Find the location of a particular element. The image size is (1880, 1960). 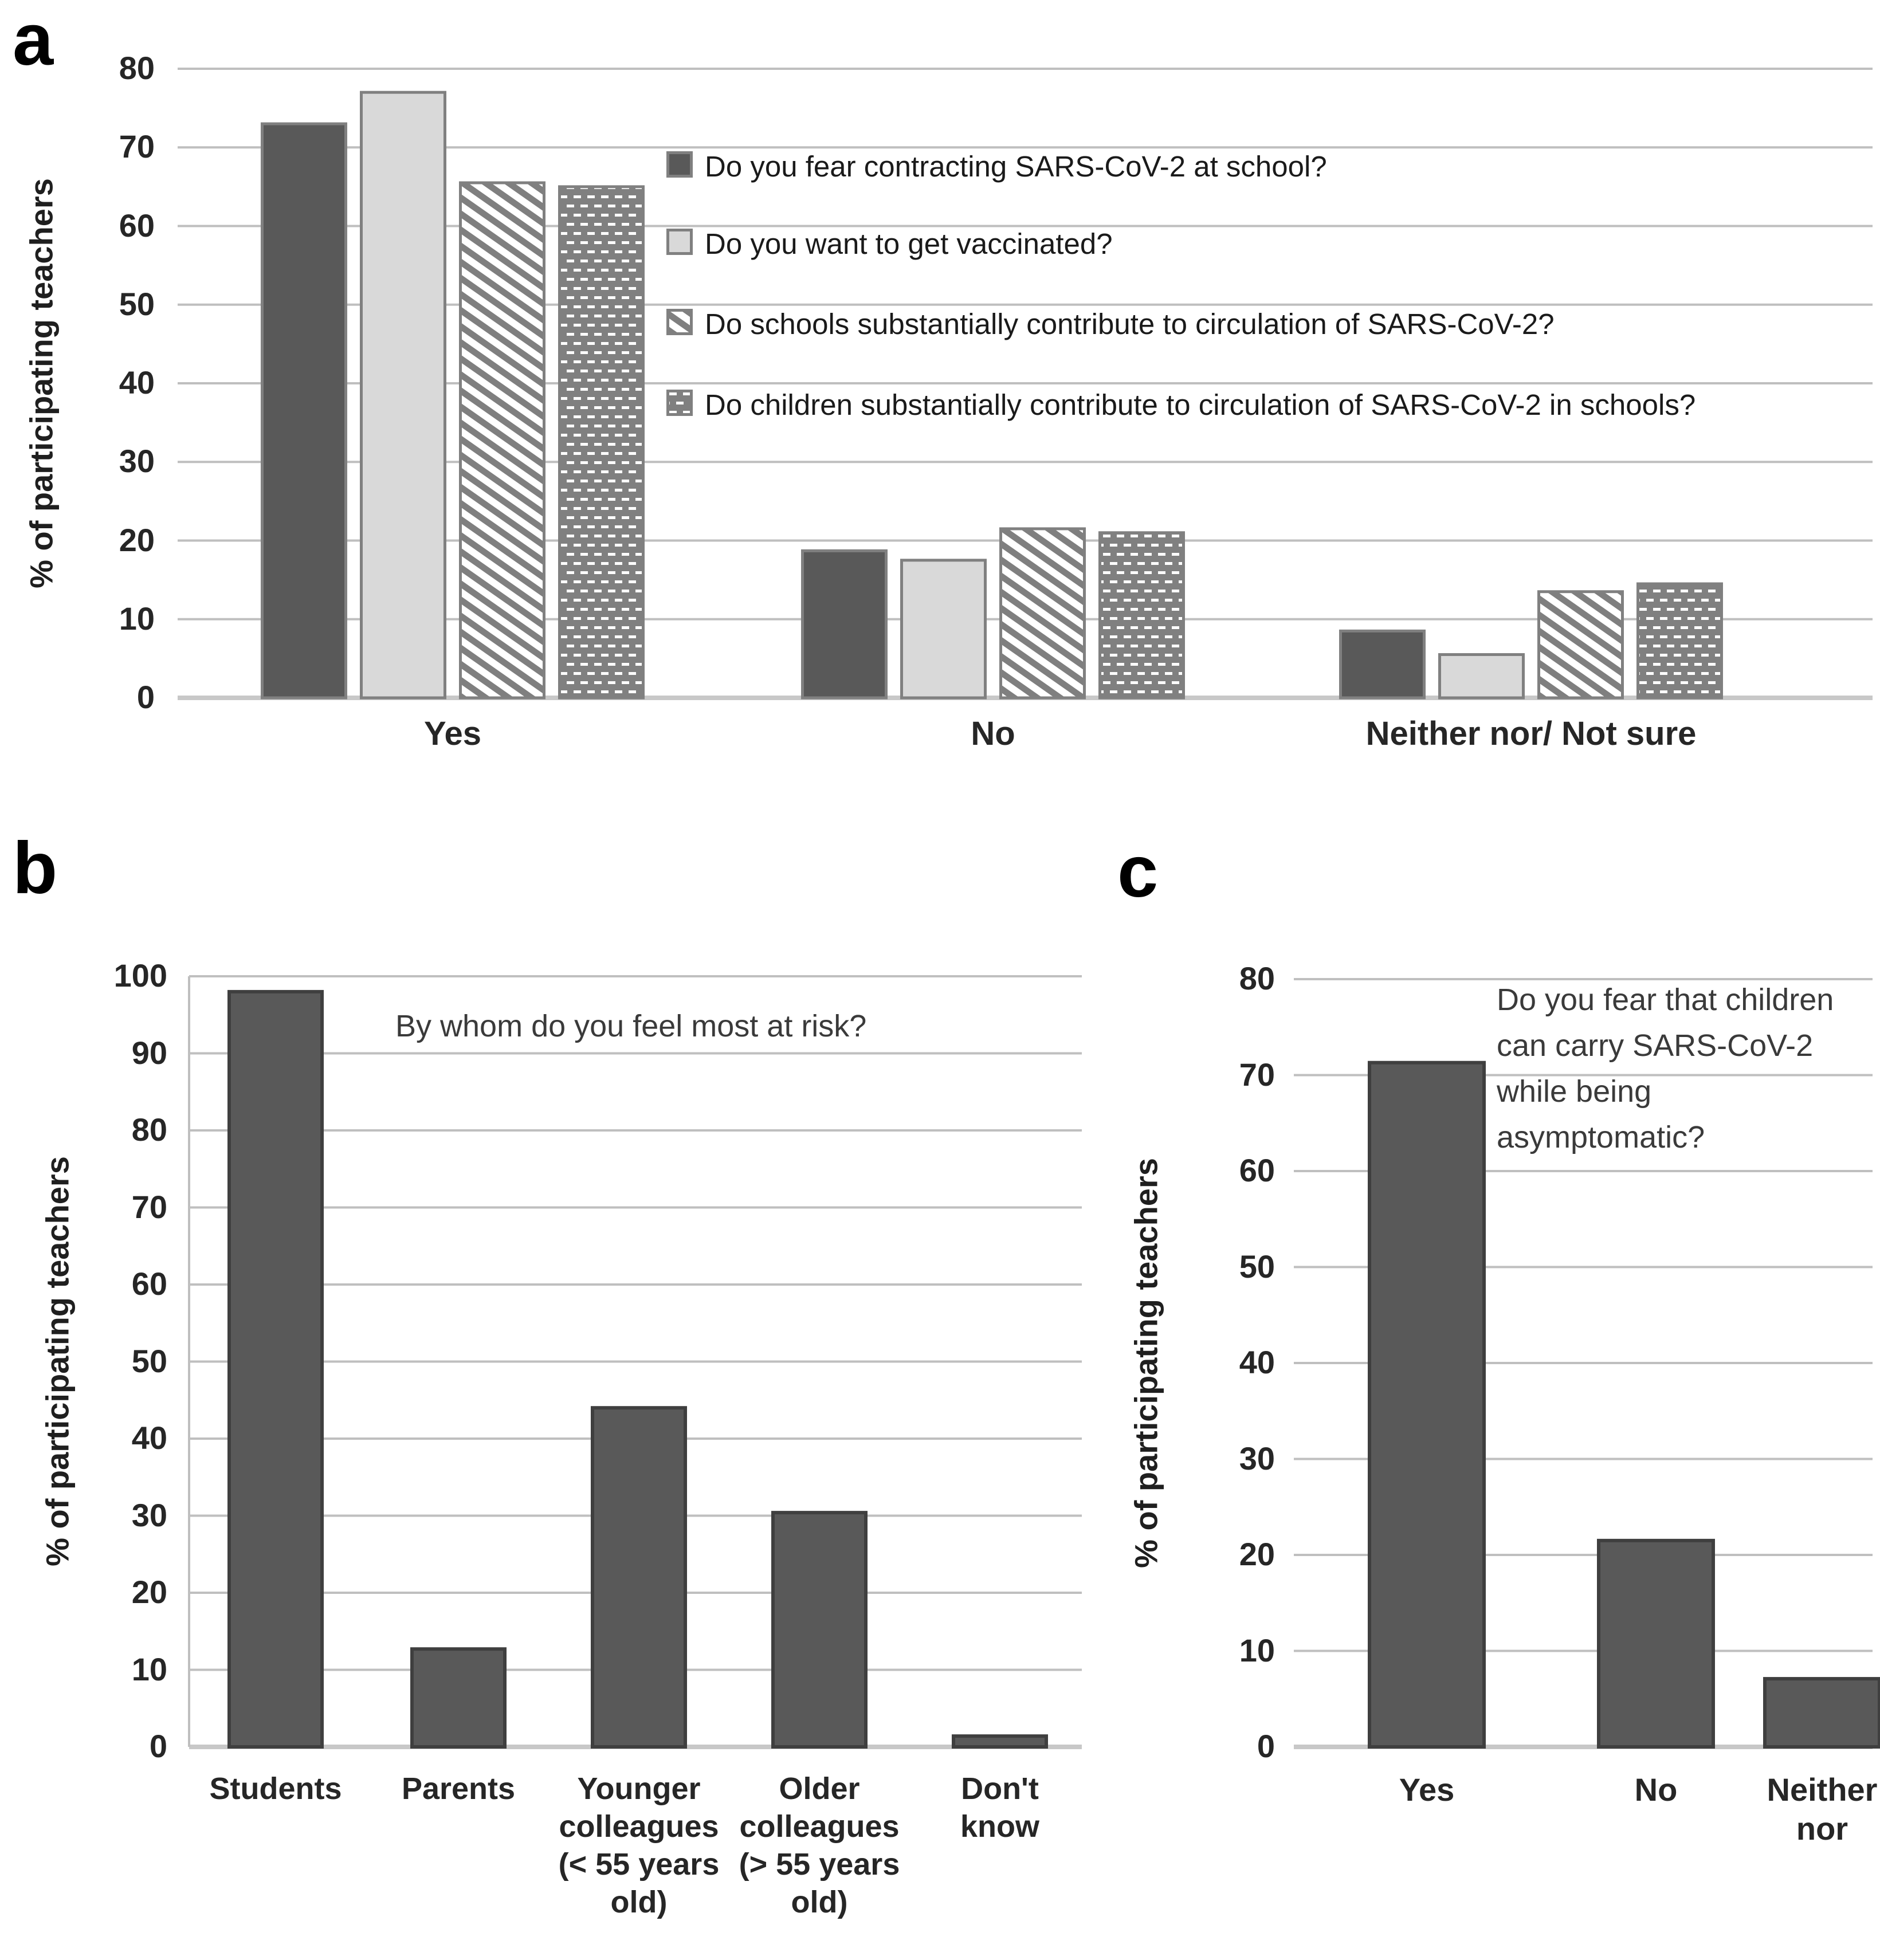

chart-b-x-category-label: Students is located at coordinates (275, 1789).